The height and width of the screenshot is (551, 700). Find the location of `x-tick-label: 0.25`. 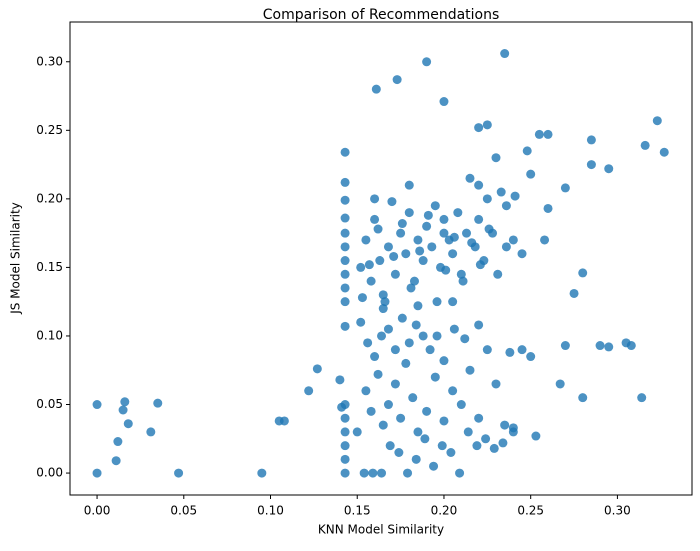

x-tick-label: 0.25 is located at coordinates (530, 511).